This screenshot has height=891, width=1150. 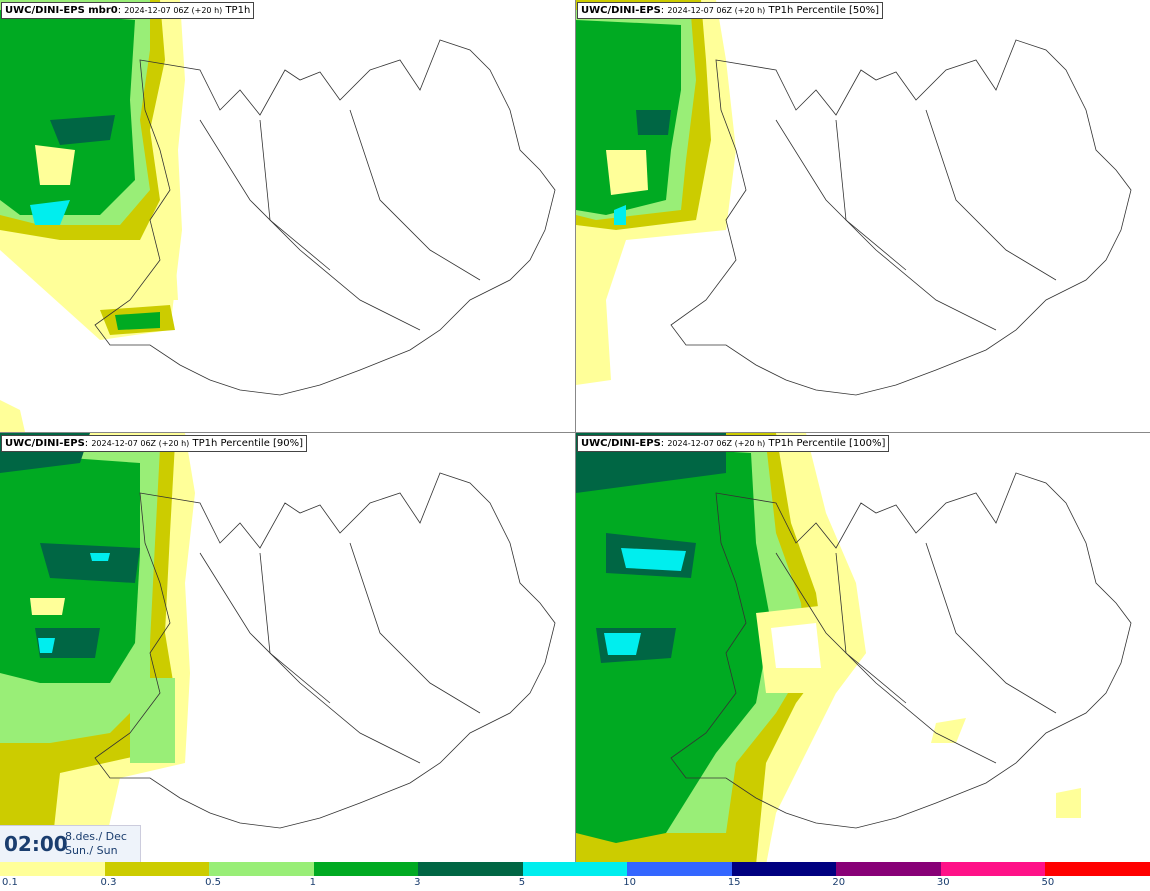 I want to click on legend-tick-label: 0.1, so click(x=10, y=882).